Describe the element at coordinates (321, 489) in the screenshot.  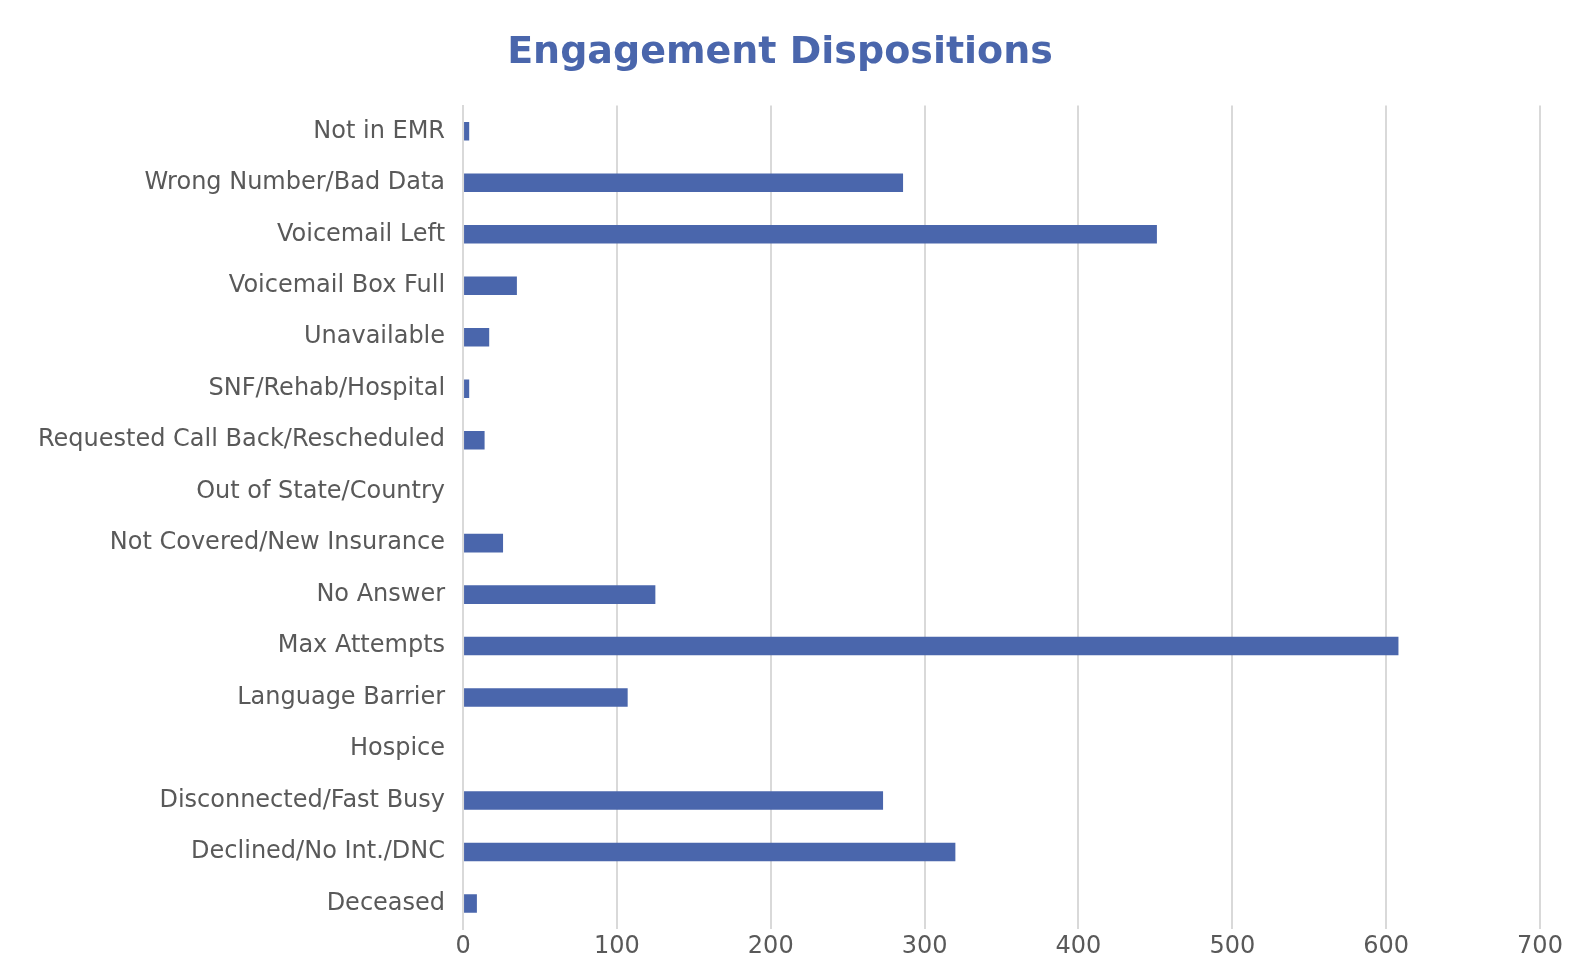
I see `y-tick-label: Out of State/Country` at that location.